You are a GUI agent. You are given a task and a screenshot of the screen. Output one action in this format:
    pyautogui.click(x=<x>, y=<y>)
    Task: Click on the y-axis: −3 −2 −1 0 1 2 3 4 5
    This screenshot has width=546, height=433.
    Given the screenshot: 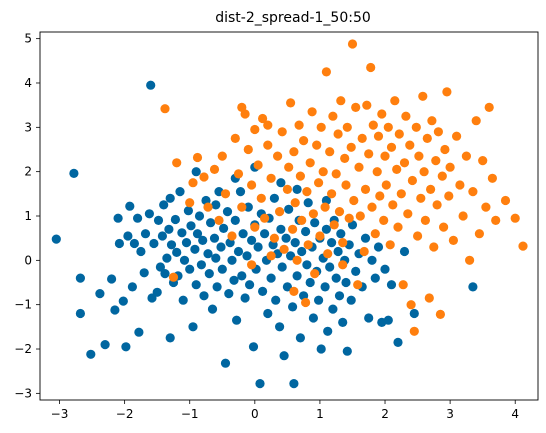 What is the action you would take?
    pyautogui.click(x=27, y=216)
    